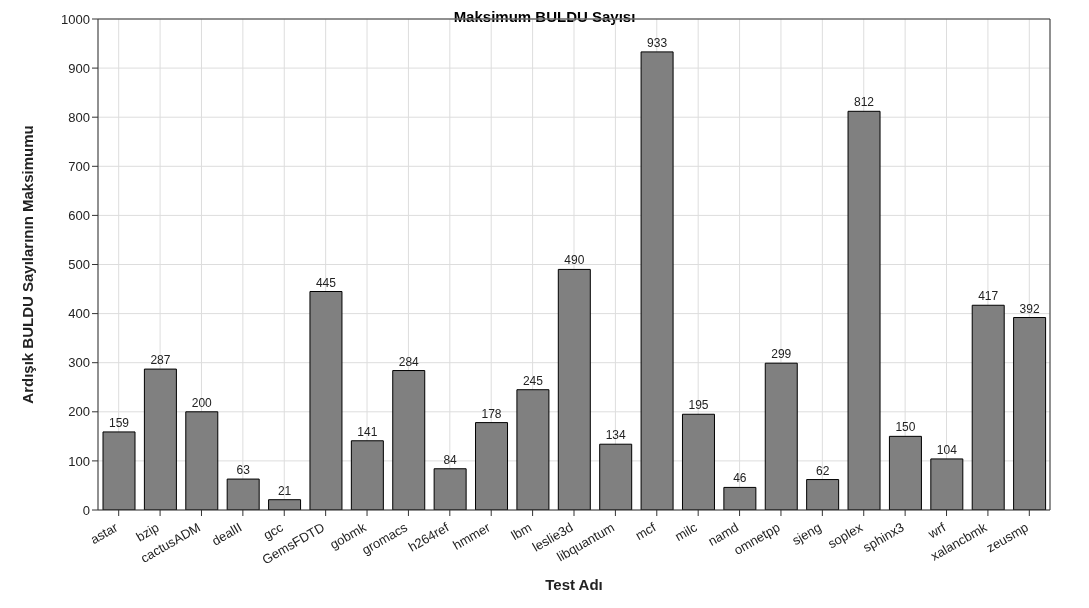  What do you see at coordinates (79, 461) in the screenshot?
I see `y-tick-label: 100` at bounding box center [79, 461].